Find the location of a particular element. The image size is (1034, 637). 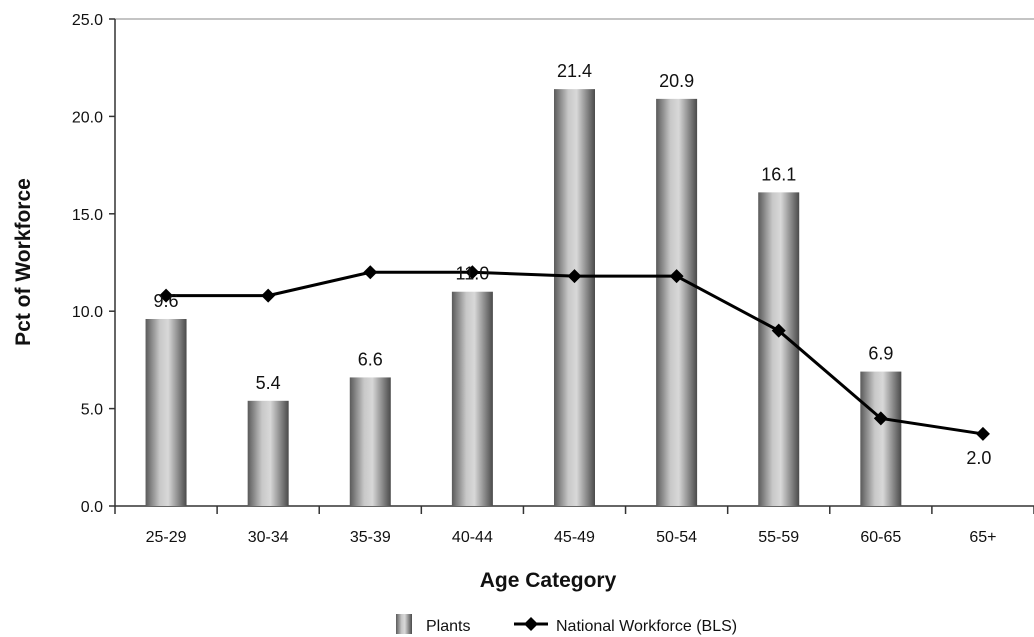

x-tick-label: 50-54 is located at coordinates (676, 537).